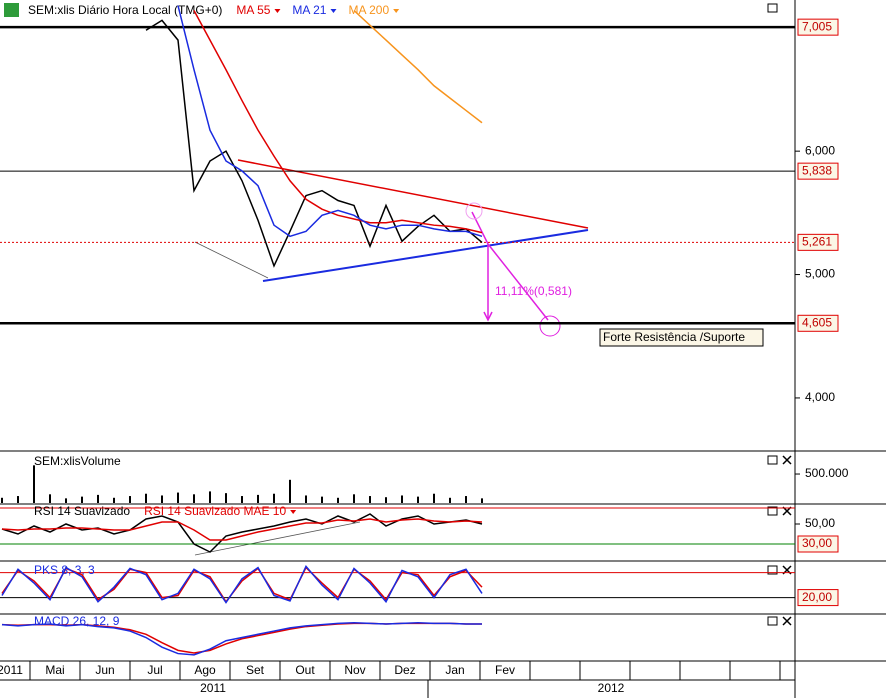 The image size is (886, 698). I want to click on x-tick-label: Mai, so click(54, 670).